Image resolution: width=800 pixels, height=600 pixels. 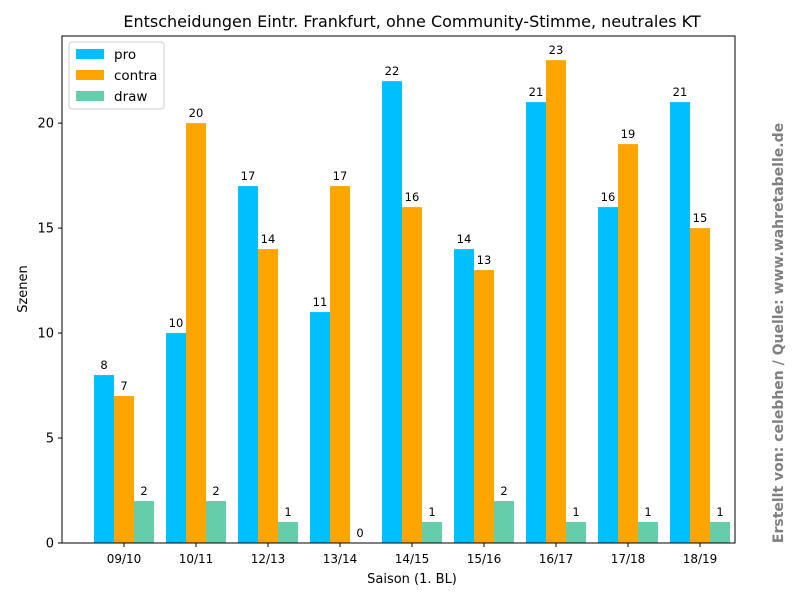 What do you see at coordinates (719, 512) in the screenshot?
I see `data-label-draw-18-19: 1` at bounding box center [719, 512].